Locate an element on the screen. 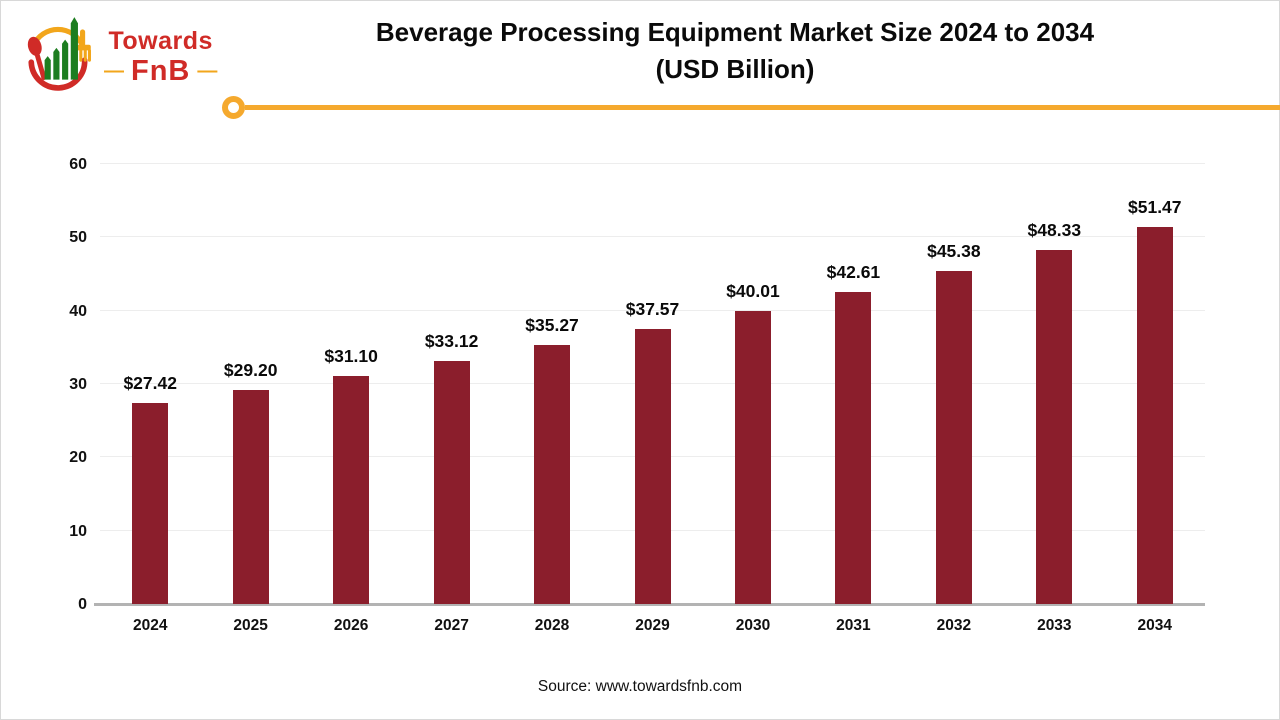 The height and width of the screenshot is (720, 1280). fork-icon is located at coordinates (82, 45).